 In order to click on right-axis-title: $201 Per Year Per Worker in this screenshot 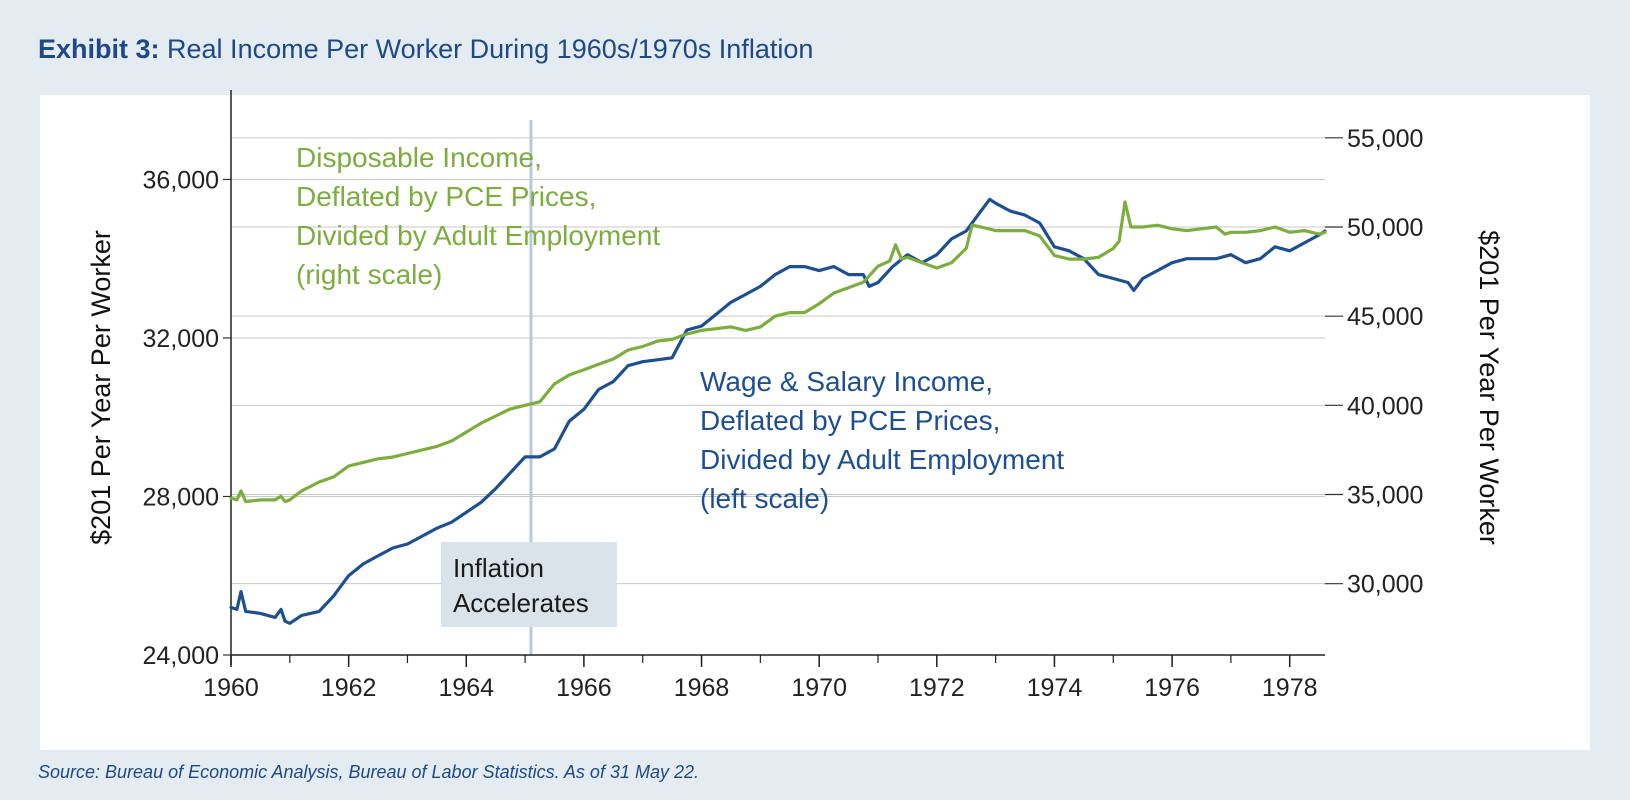, I will do `click(1489, 387)`.